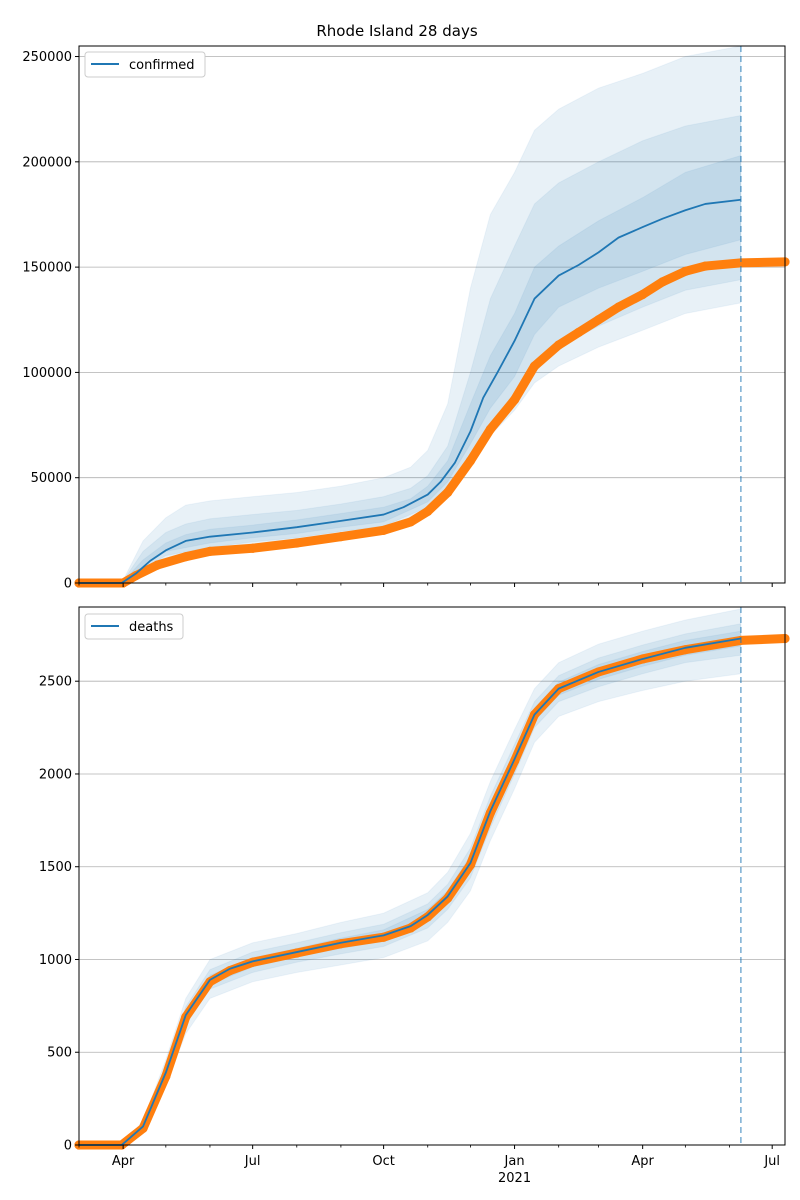 The height and width of the screenshot is (1200, 800). Describe the element at coordinates (47, 373) in the screenshot. I see `confirmed-y-tick-label: 100000` at that location.